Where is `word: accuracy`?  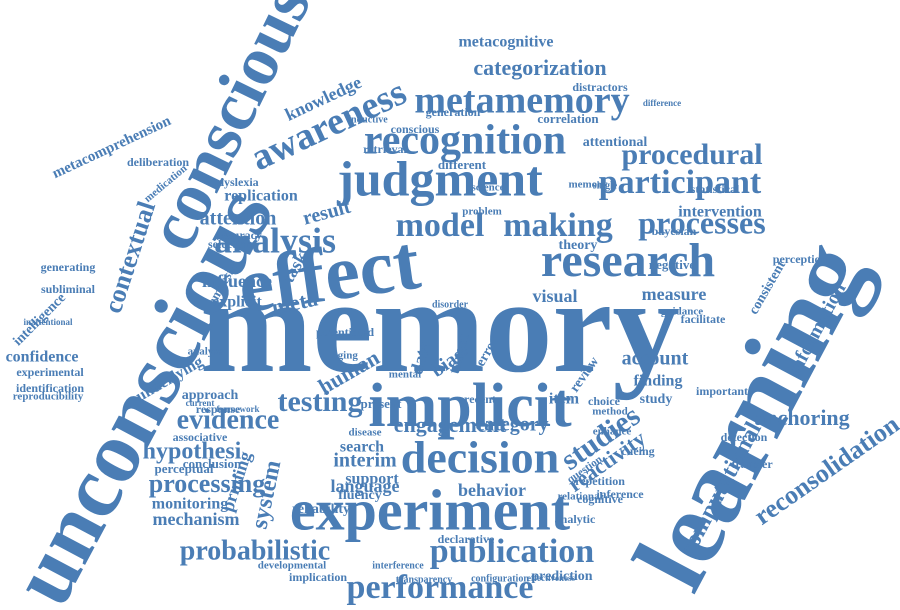
word: accuracy is located at coordinates (239, 235).